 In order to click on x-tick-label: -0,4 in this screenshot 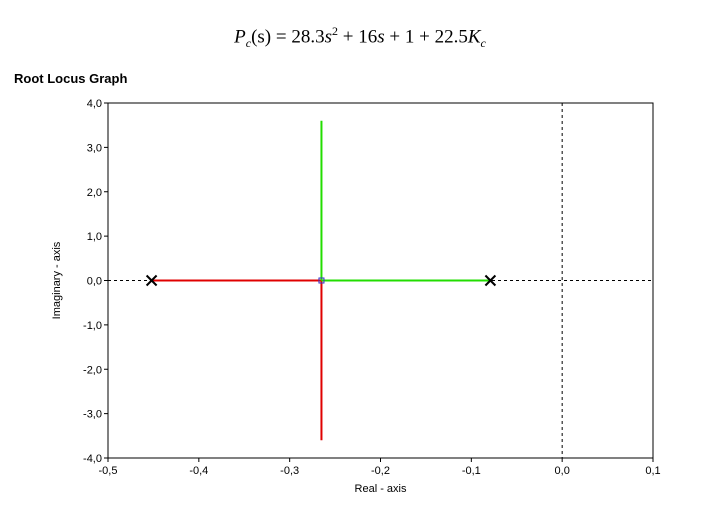, I will do `click(198, 471)`.